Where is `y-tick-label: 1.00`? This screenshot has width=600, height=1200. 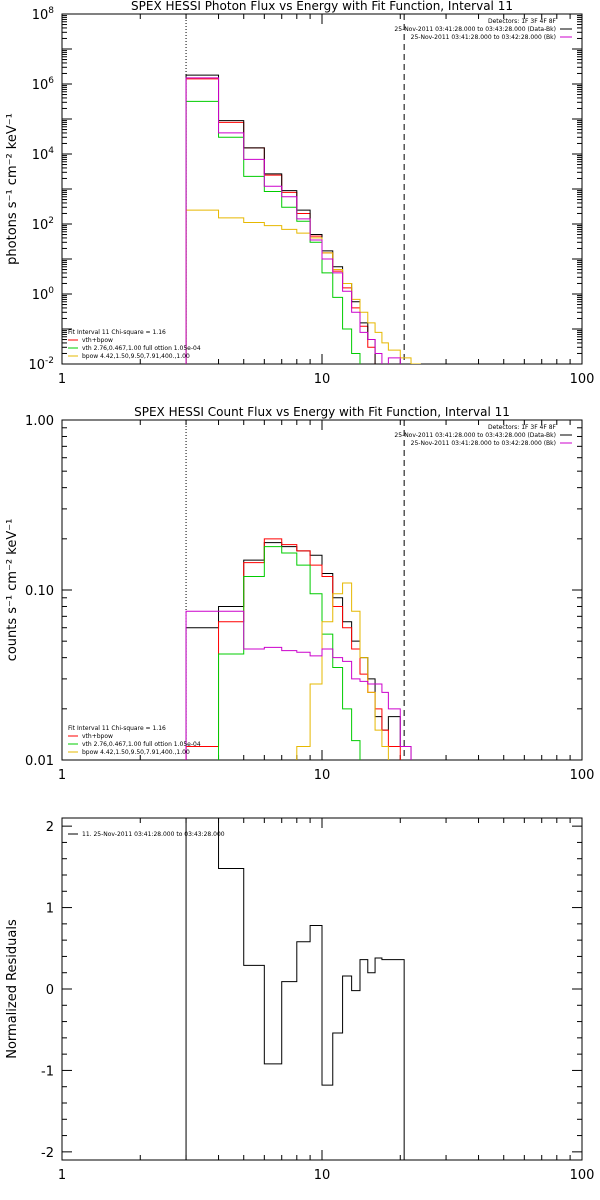 y-tick-label: 1.00 is located at coordinates (39, 421).